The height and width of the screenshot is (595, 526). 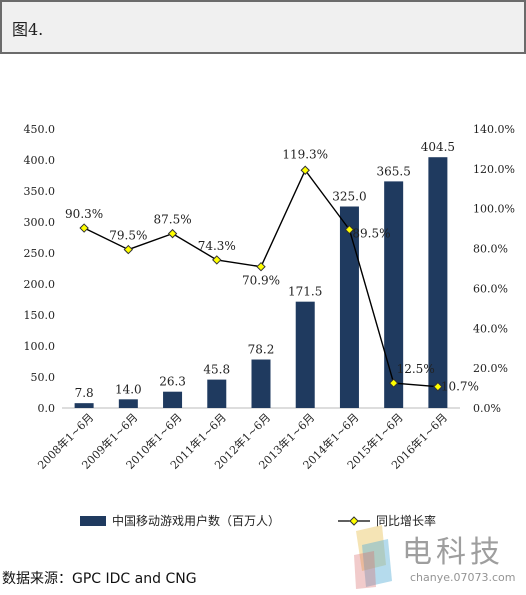 What do you see at coordinates (40, 191) in the screenshot?
I see `y-left-tick-label: 350.0` at bounding box center [40, 191].